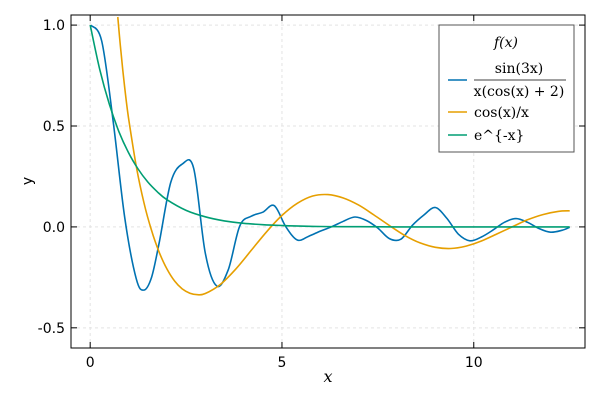  What do you see at coordinates (51, 329) in the screenshot?
I see `y-tick-label-0: -0.5` at bounding box center [51, 329].